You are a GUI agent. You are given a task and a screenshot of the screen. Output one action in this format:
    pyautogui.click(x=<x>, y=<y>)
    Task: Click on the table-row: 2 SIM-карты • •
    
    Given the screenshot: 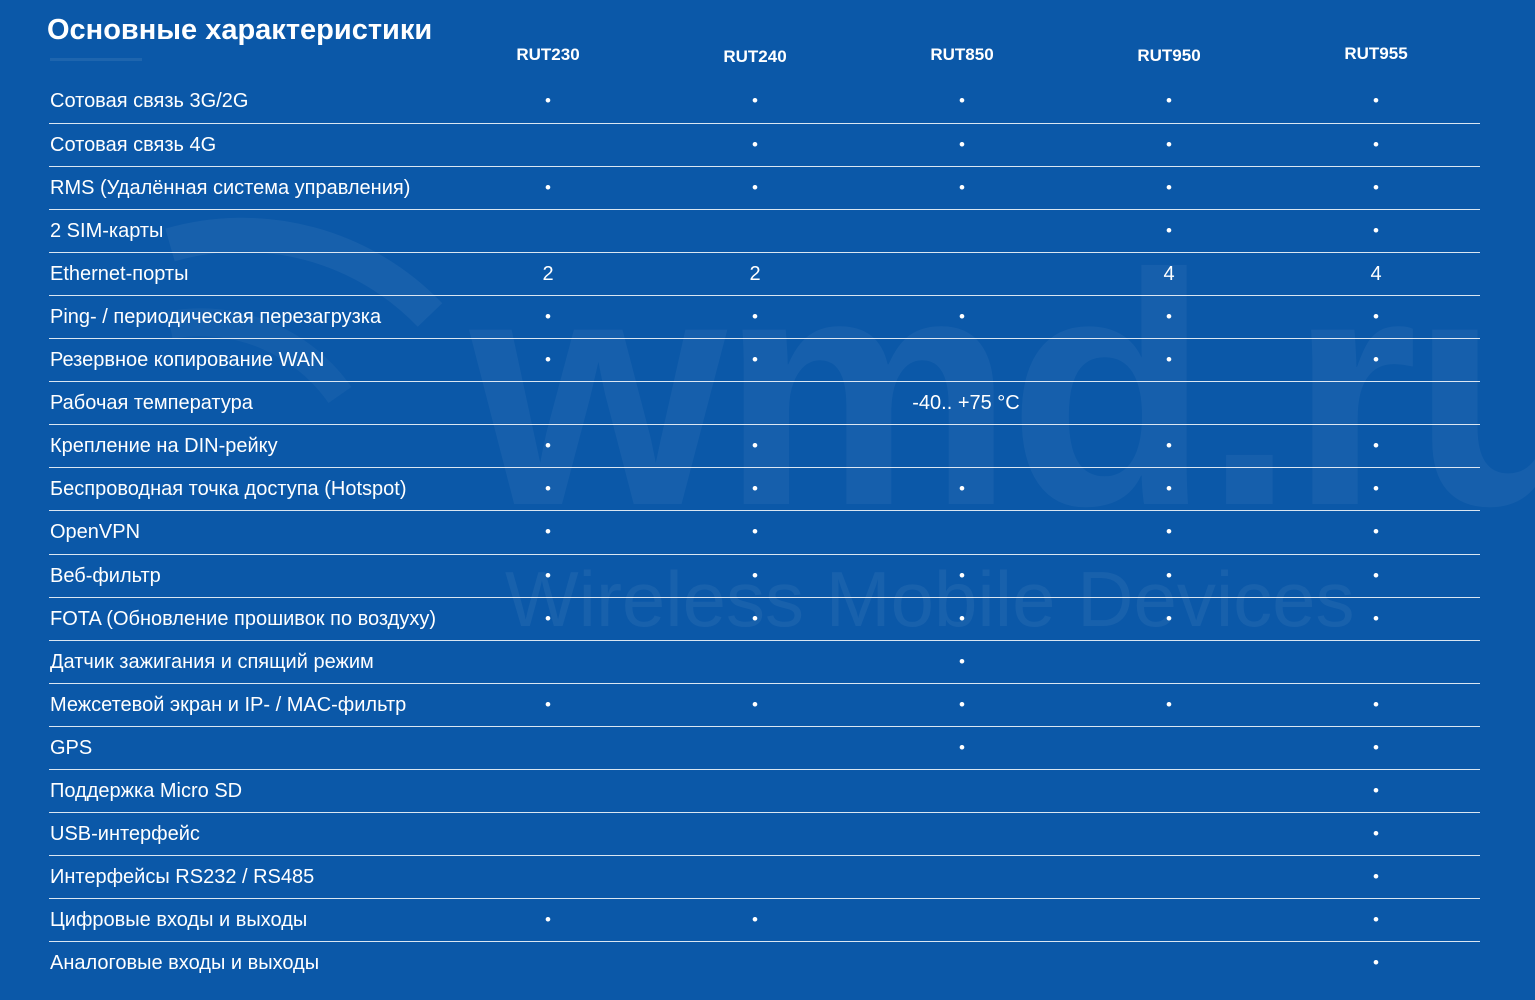 What is the action you would take?
    pyautogui.click(x=764, y=231)
    